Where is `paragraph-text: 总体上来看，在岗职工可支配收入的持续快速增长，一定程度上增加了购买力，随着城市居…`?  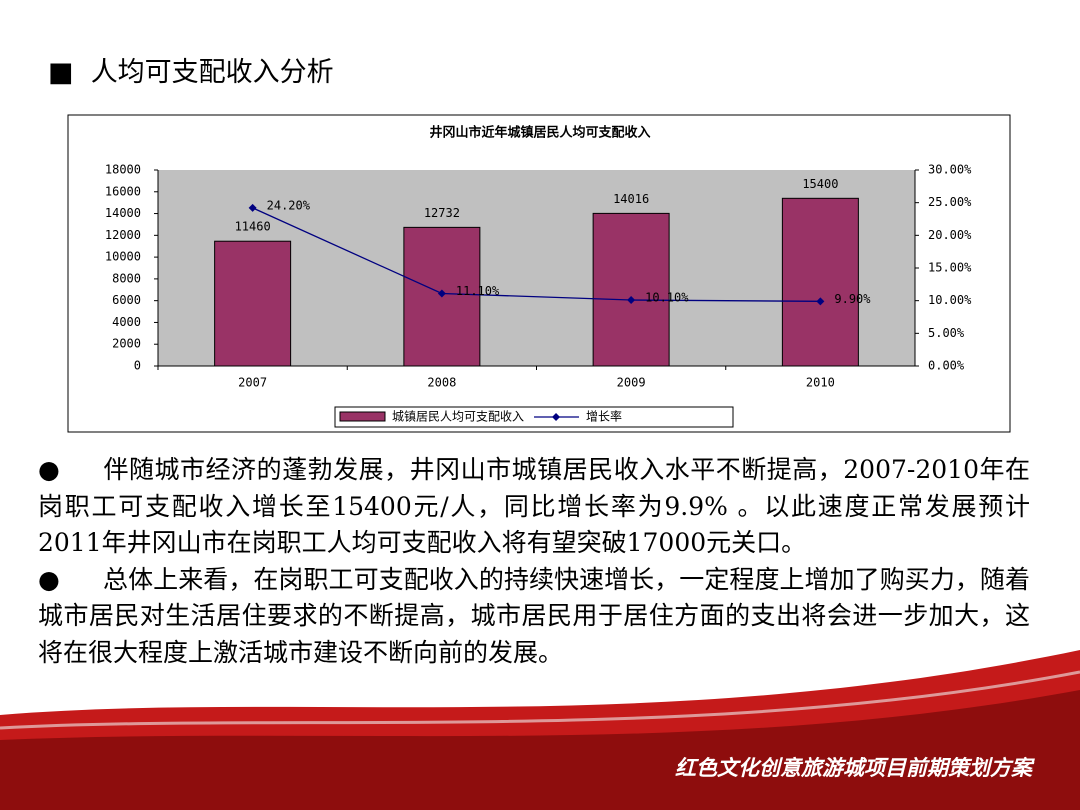
paragraph-text: 总体上来看，在岗职工可支配收入的持续快速增长，一定程度上增加了购买力，随着城市居… is located at coordinates (534, 615).